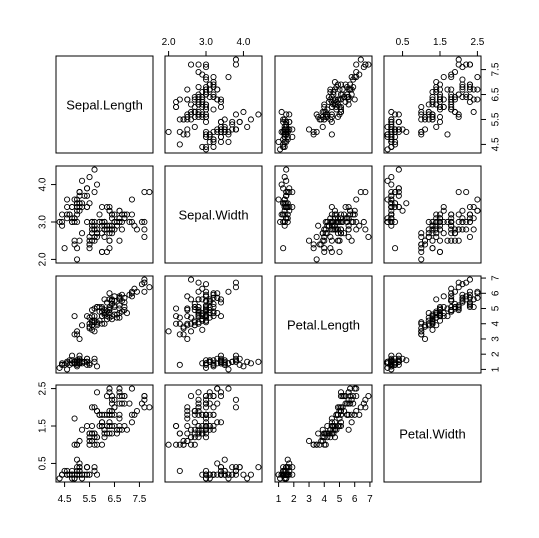 The height and width of the screenshot is (538, 539). What do you see at coordinates (496, 144) in the screenshot?
I see `y-tick-label: 4.5` at bounding box center [496, 144].